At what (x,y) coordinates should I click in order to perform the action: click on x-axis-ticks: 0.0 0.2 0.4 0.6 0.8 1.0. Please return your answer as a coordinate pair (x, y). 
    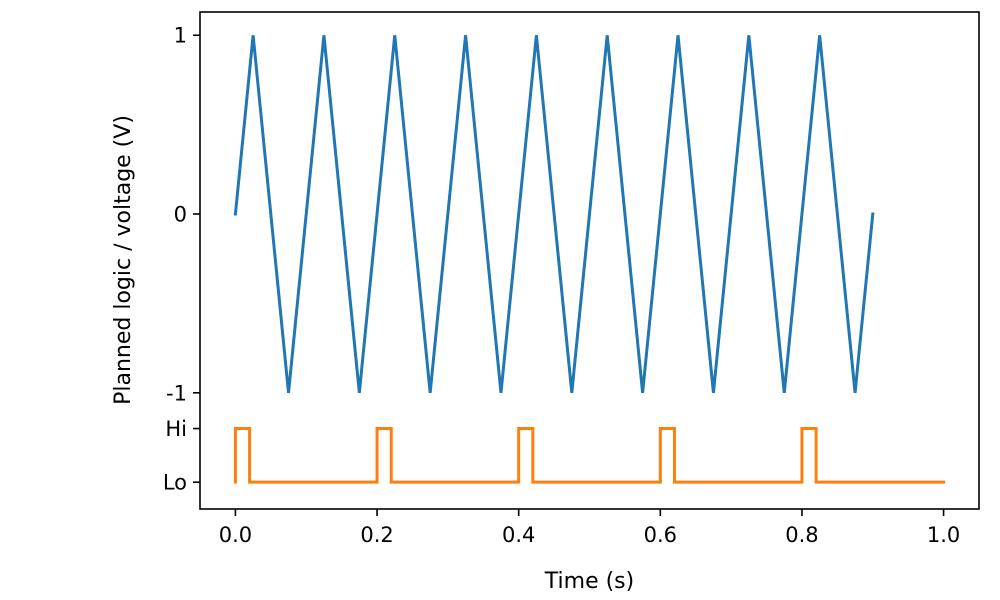
    Looking at the image, I should click on (589, 528).